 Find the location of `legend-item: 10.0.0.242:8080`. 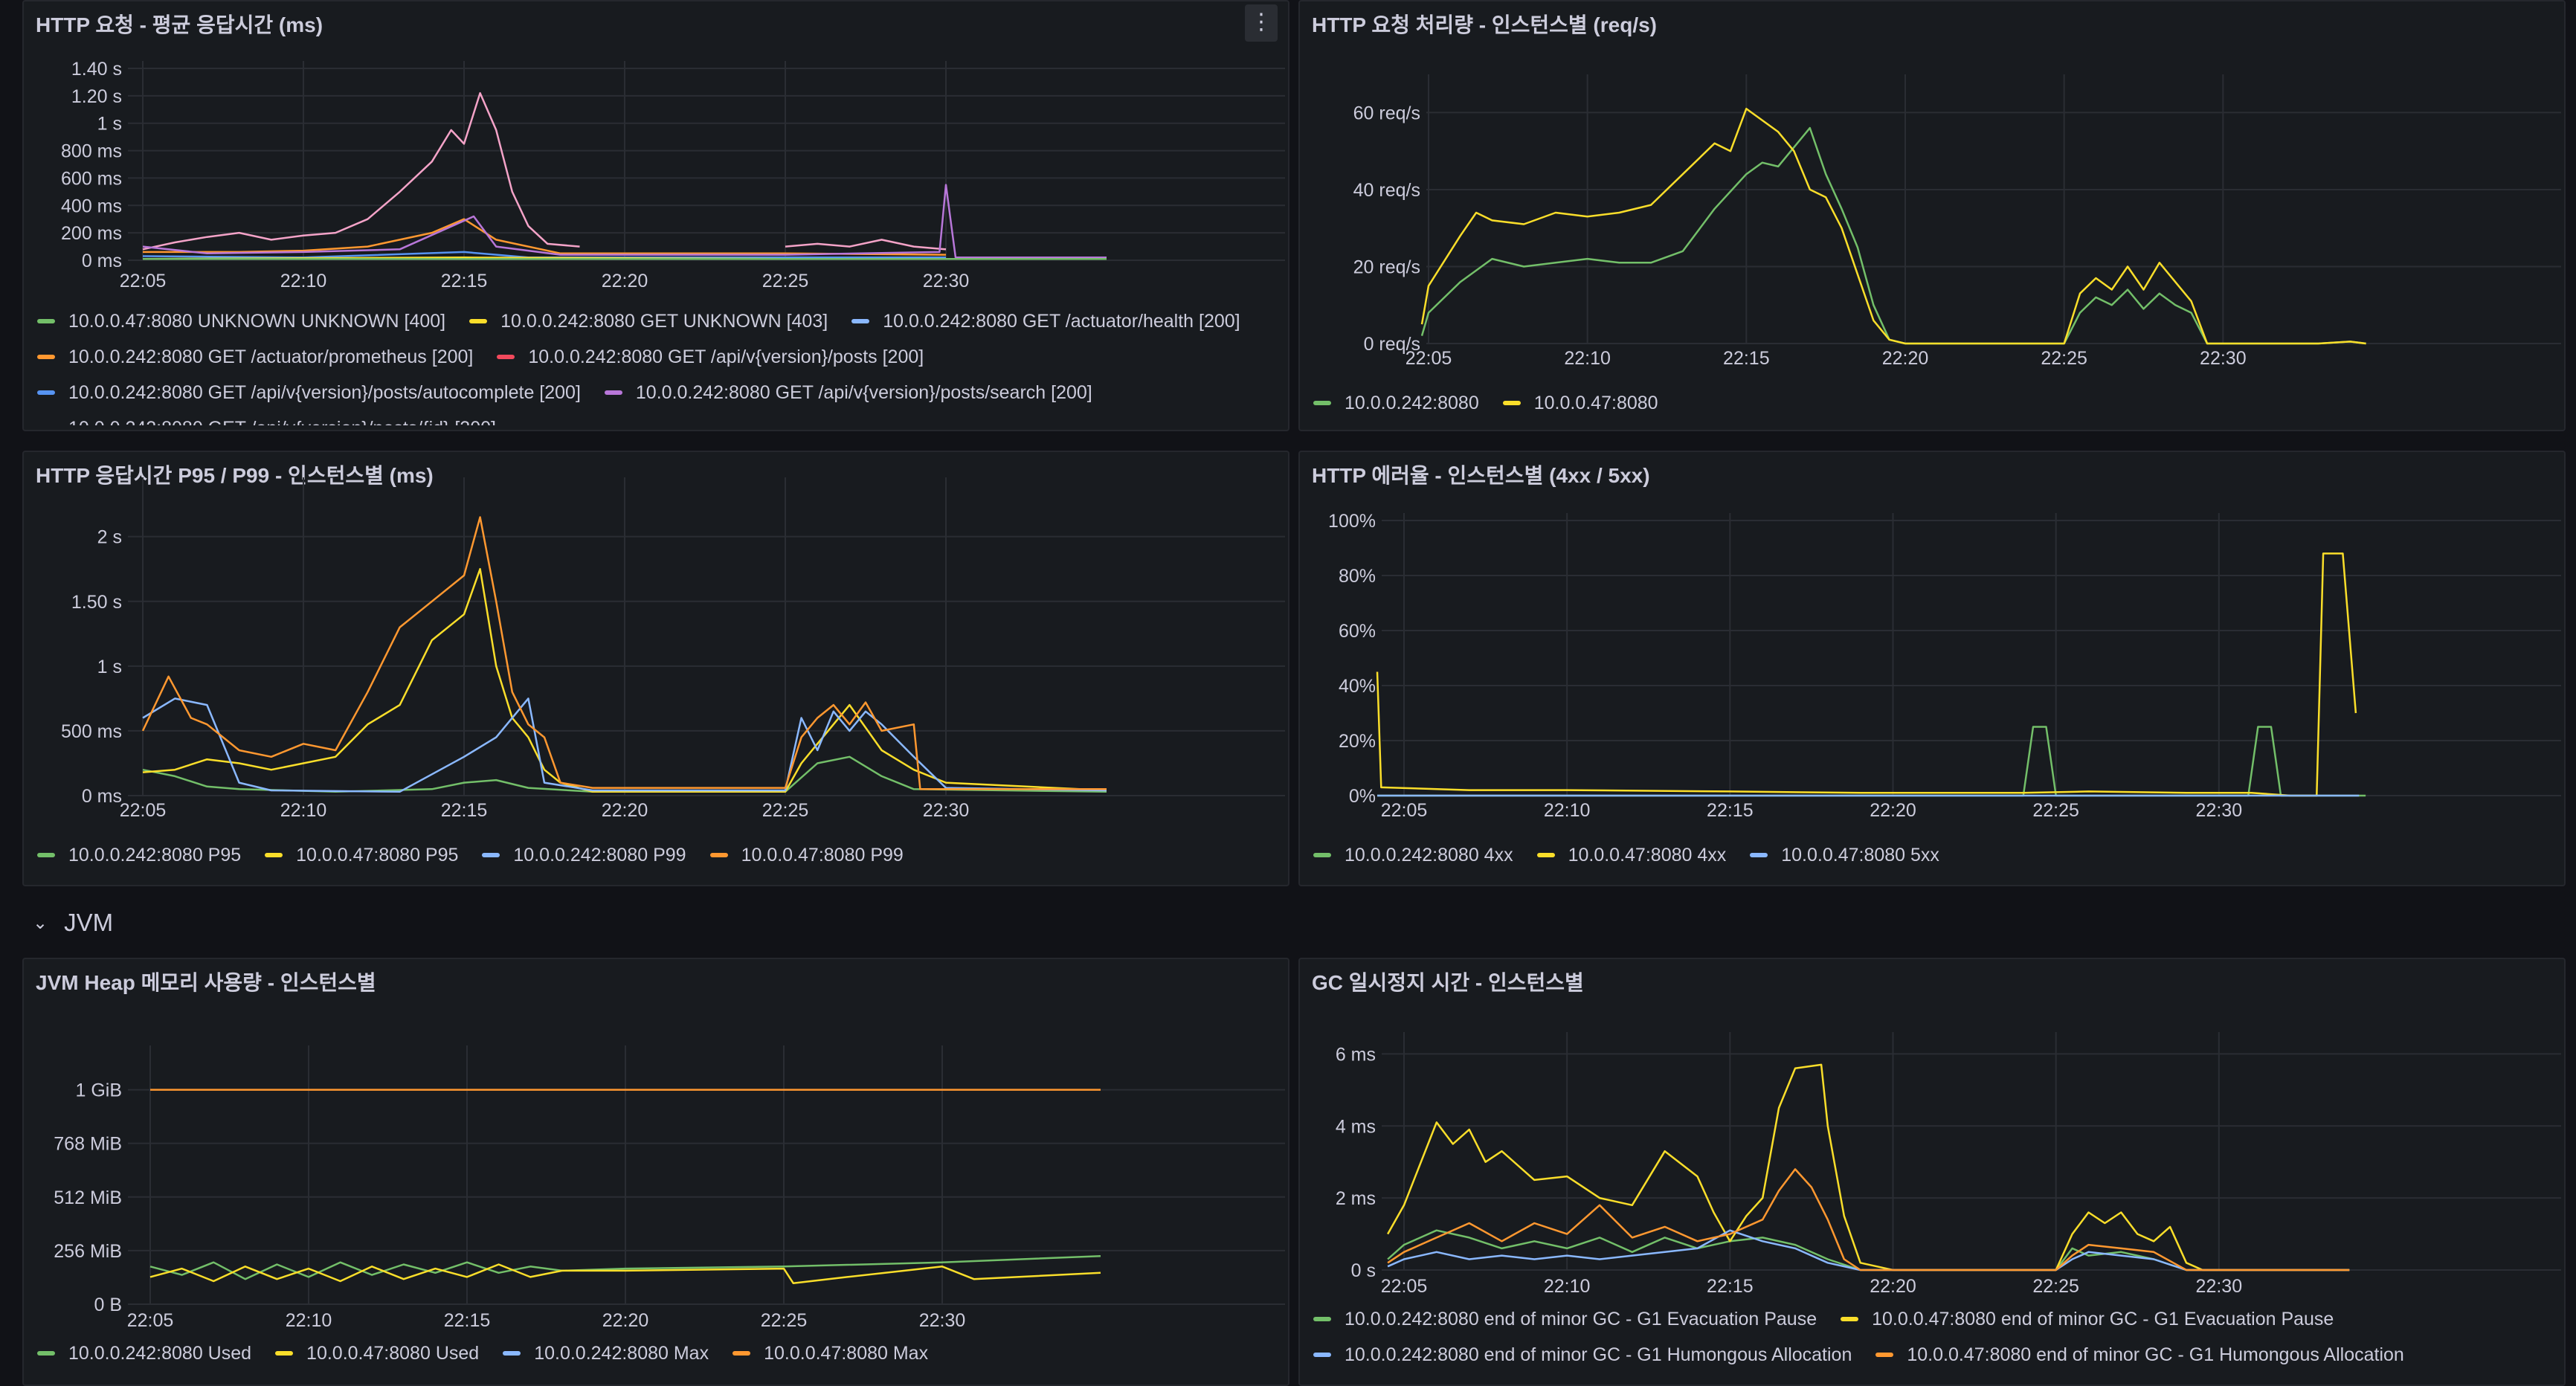

legend-item: 10.0.0.242:8080 is located at coordinates (1396, 403).